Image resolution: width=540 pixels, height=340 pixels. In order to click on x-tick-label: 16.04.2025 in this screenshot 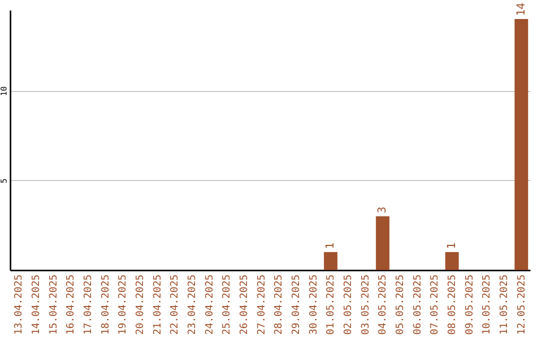, I will do `click(71, 304)`.